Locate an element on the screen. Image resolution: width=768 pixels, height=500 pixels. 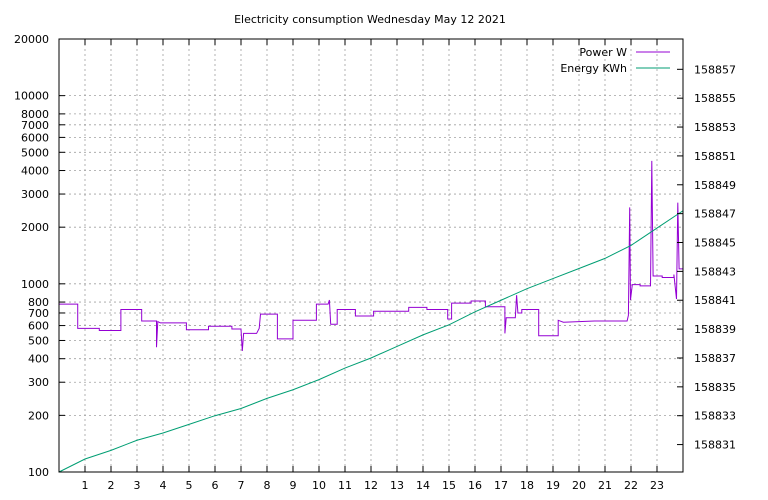
y-left-tick-label: 100 is located at coordinates (38, 472).